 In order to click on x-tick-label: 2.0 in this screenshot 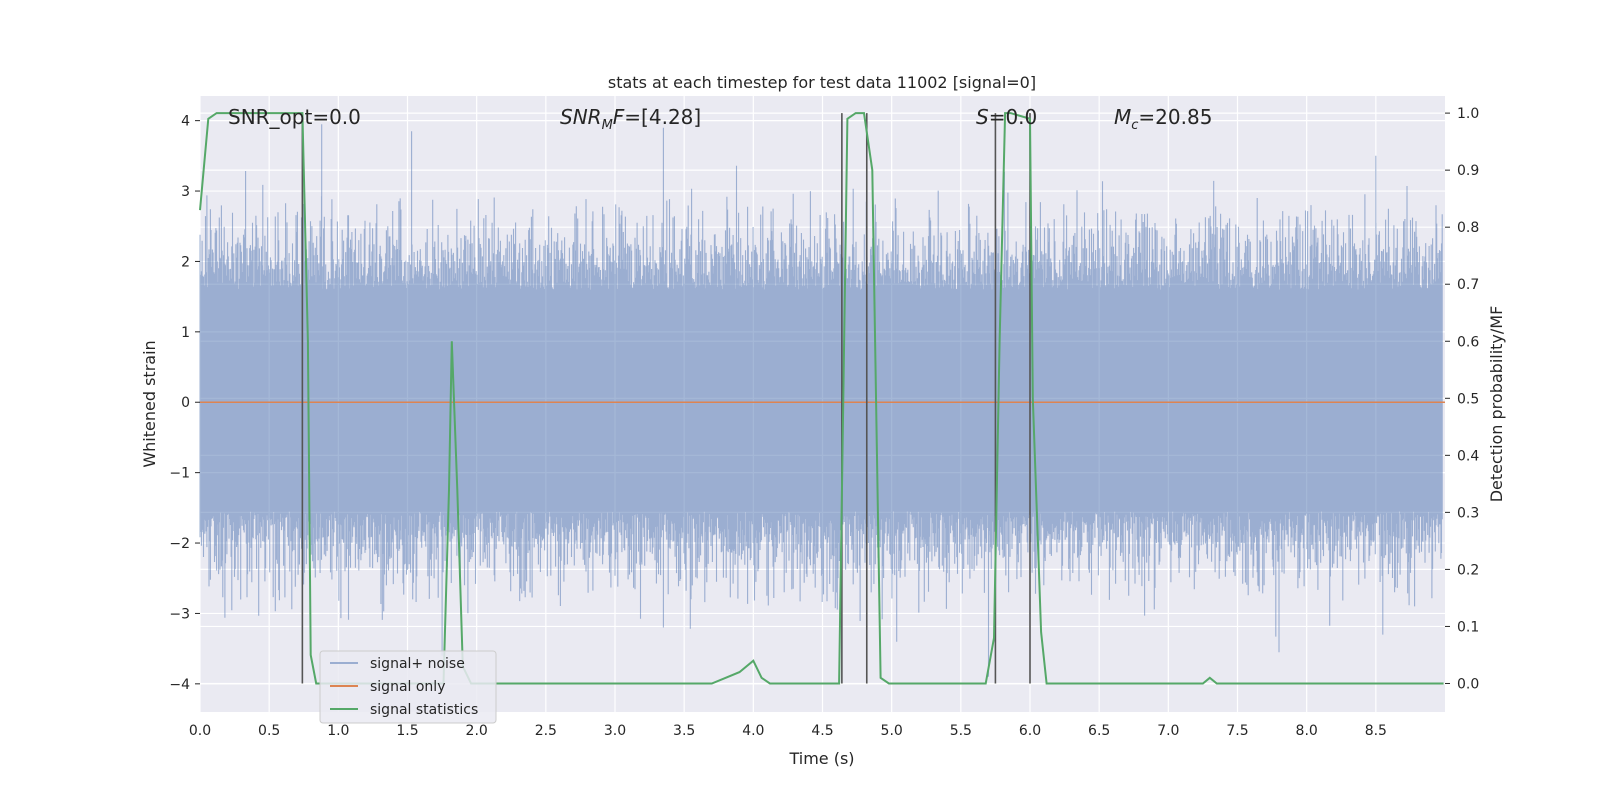, I will do `click(477, 731)`.